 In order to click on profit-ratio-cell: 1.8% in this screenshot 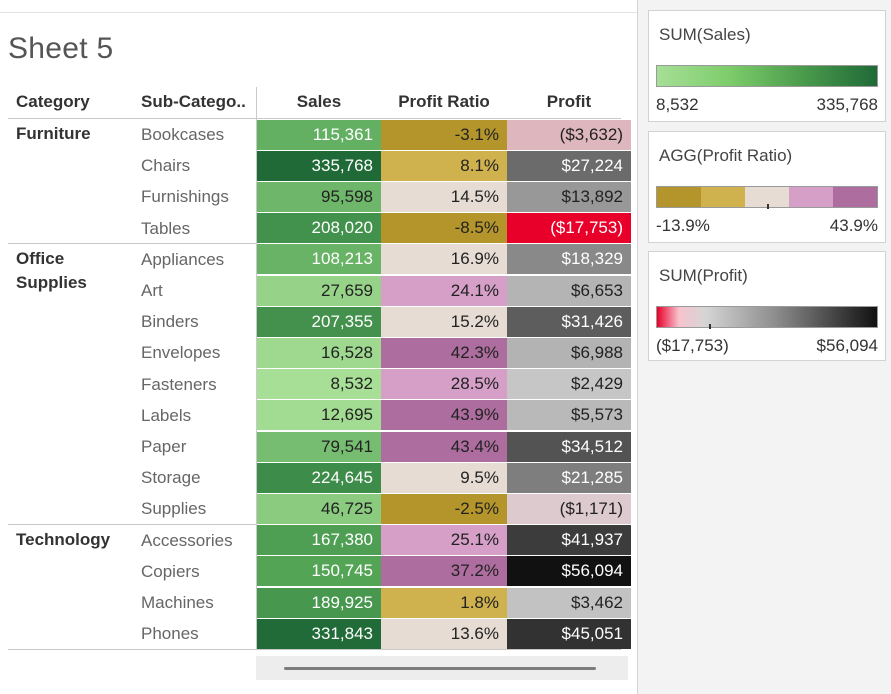, I will do `click(444, 602)`.